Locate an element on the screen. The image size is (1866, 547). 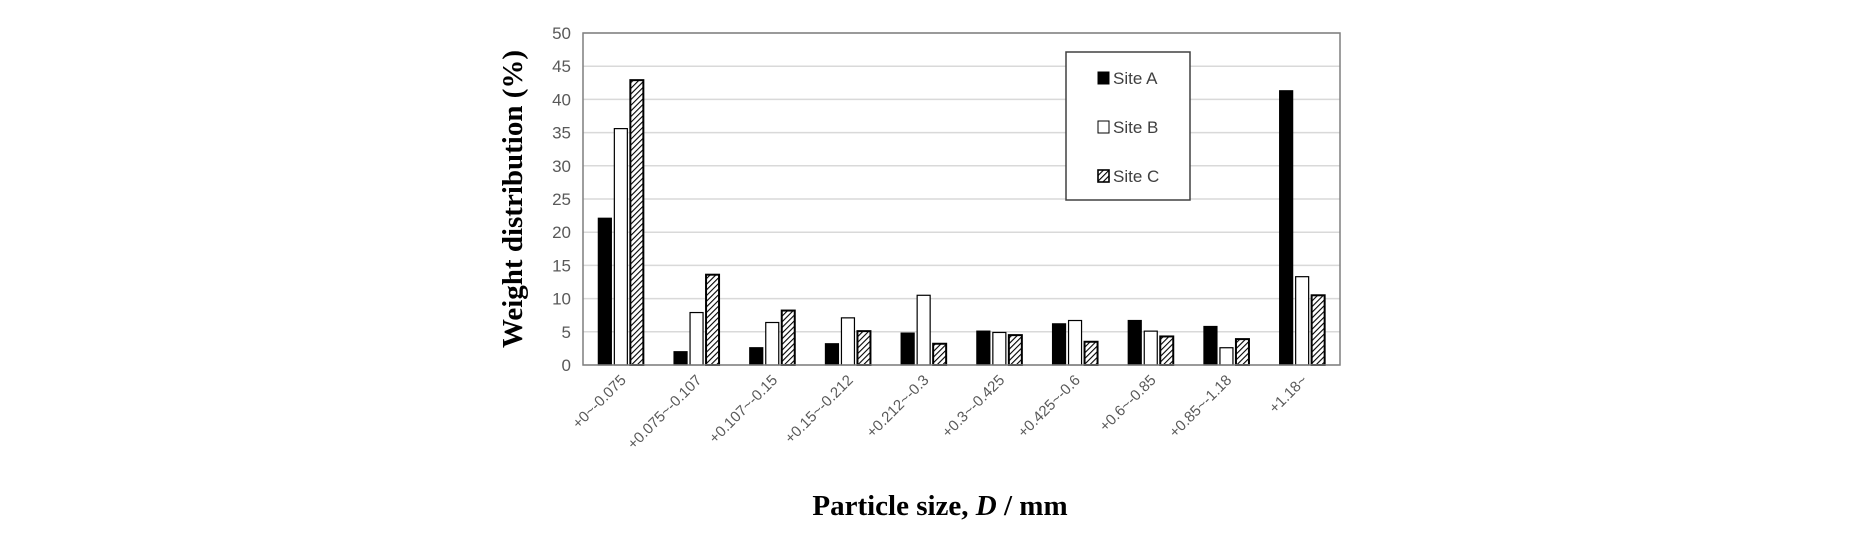
y-tick-label: 5 is located at coordinates (566, 332).